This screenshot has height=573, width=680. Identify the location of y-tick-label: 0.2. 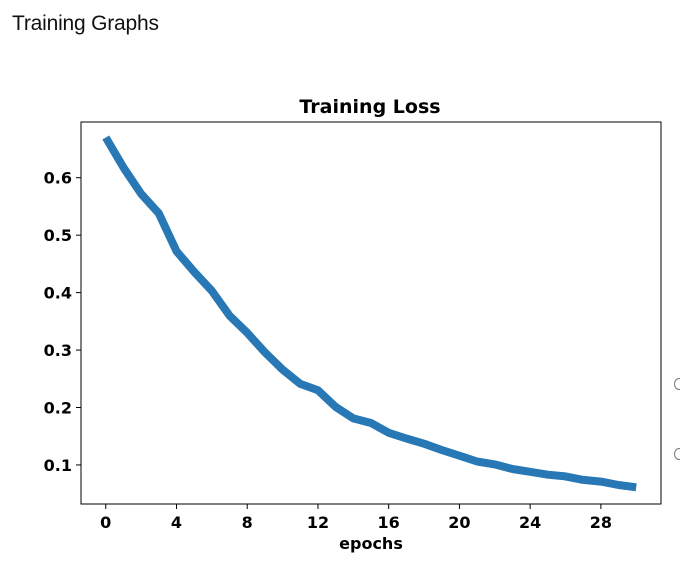
(58, 407).